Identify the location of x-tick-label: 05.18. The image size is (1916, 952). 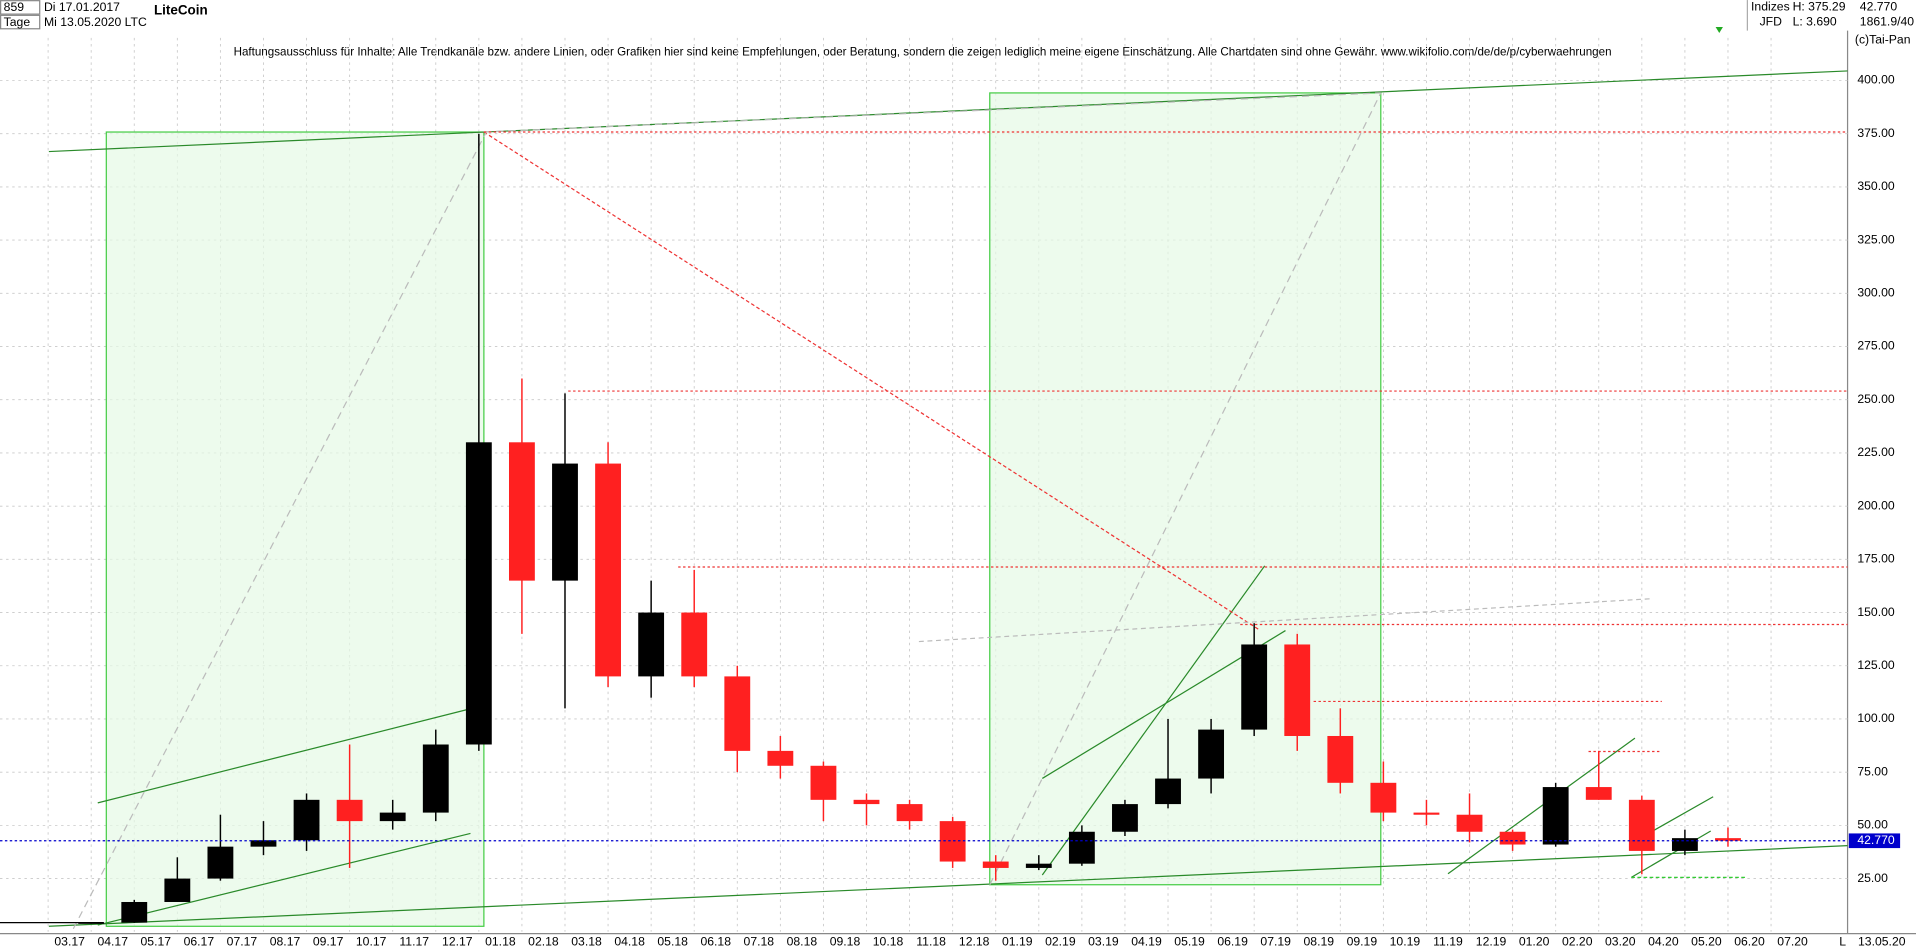
(672, 941).